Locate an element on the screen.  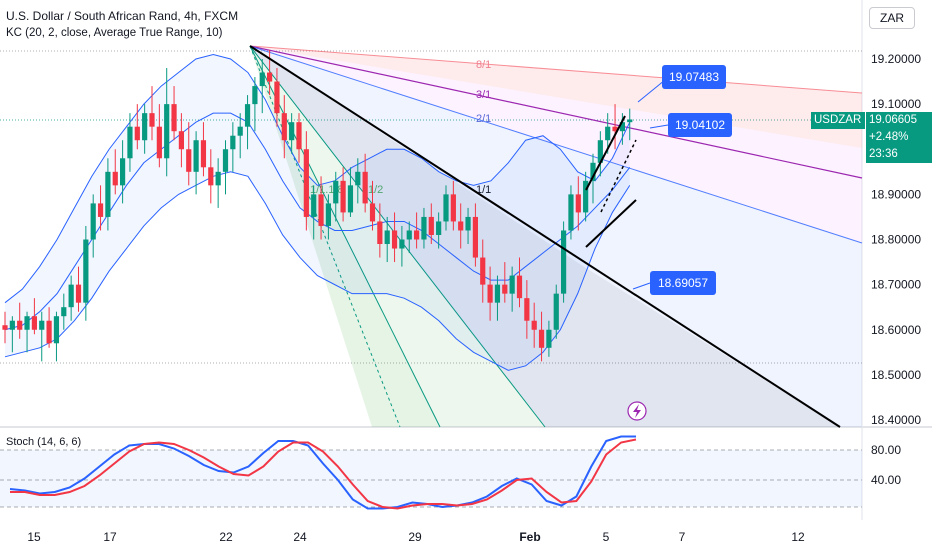
price-axis-label: 18.80000 is located at coordinates (896, 240).